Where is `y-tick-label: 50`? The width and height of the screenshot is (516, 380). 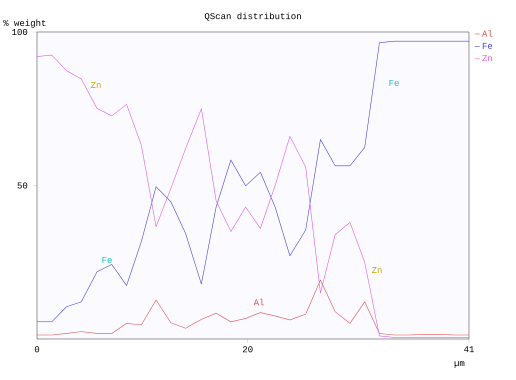
y-tick-label: 50 is located at coordinates (23, 185).